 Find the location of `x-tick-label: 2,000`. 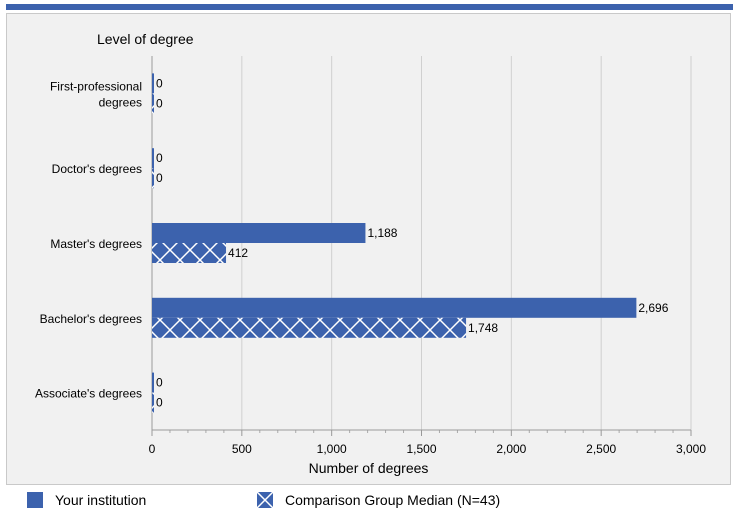

x-tick-label: 2,000 is located at coordinates (511, 449).